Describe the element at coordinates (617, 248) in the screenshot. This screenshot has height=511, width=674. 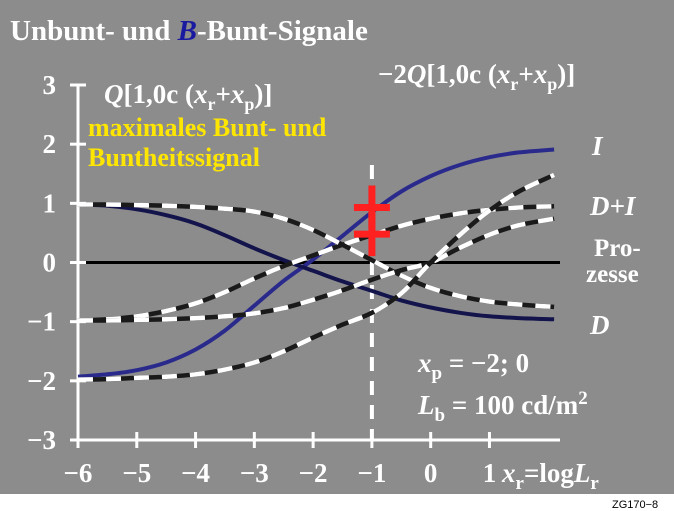
I see `series-label-prozesse-1: Pro-` at that location.